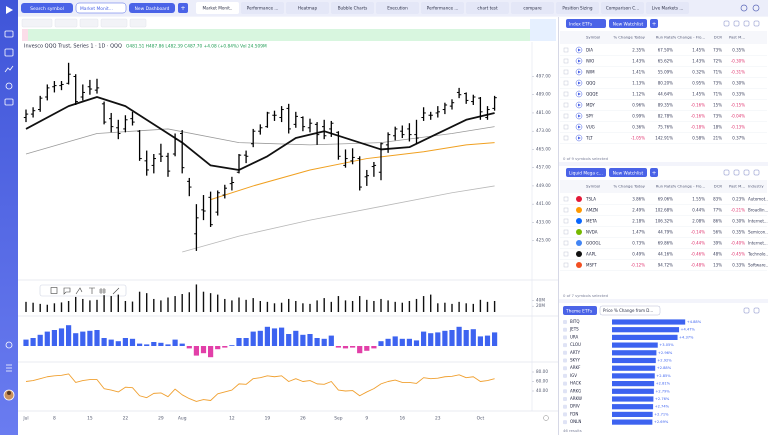 The height and width of the screenshot is (435, 768). I want to click on symbol-cell: SPY, so click(590, 115).